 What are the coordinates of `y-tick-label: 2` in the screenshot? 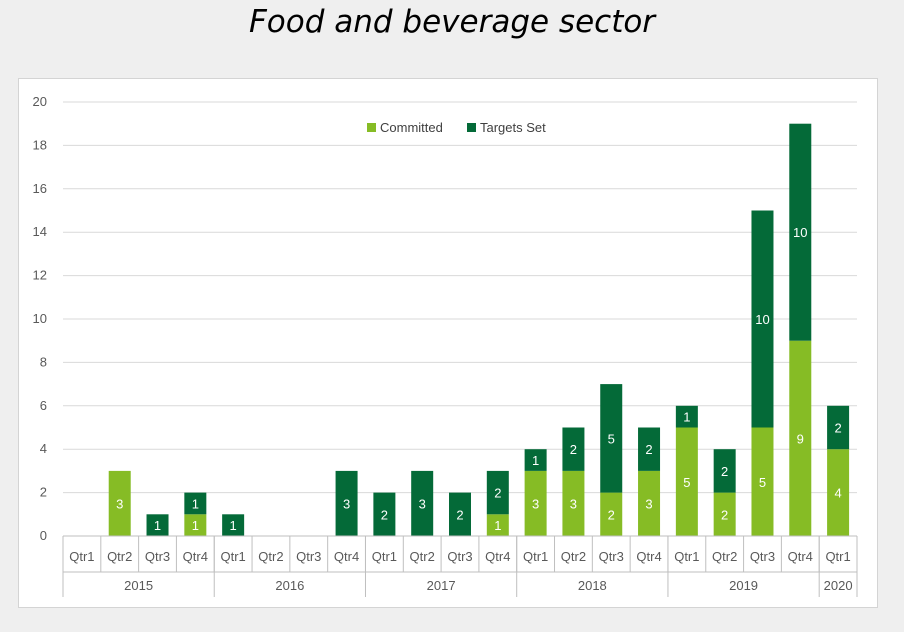 It's located at (43, 492).